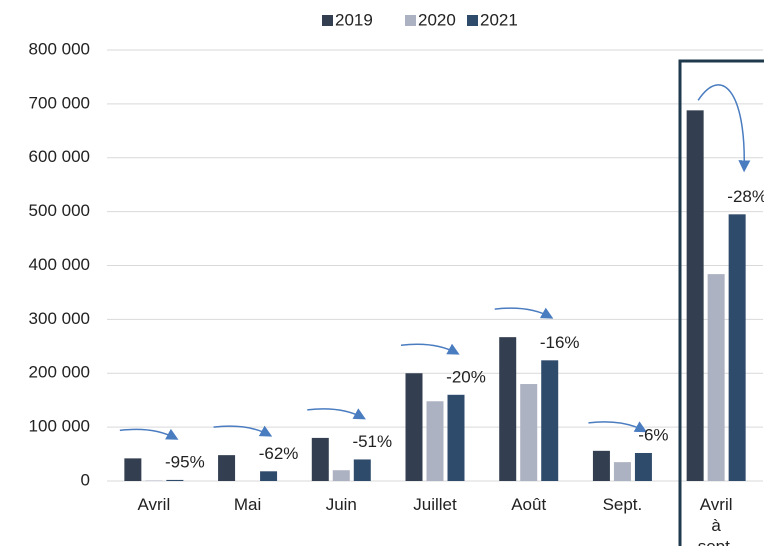 This screenshot has height=546, width=764. Describe the element at coordinates (85, 479) in the screenshot. I see `y-tick-label: 0` at that location.